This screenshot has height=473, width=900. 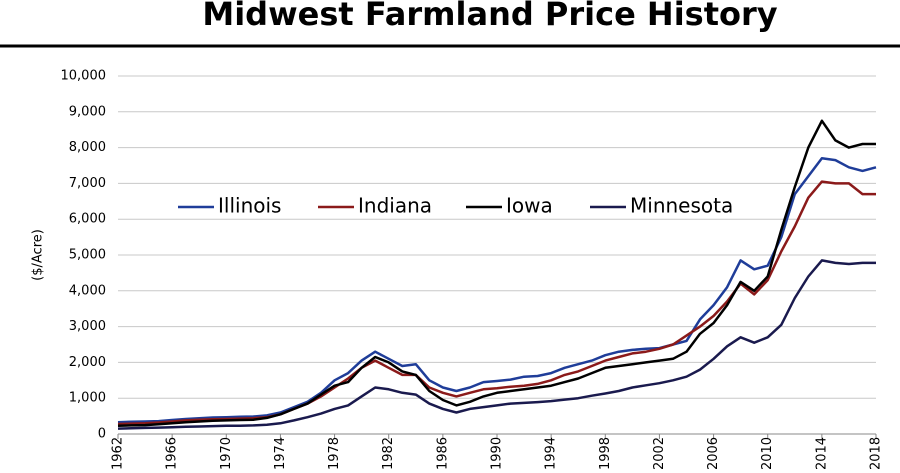 What do you see at coordinates (388, 453) in the screenshot?
I see `x-tick-label: 1982` at bounding box center [388, 453].